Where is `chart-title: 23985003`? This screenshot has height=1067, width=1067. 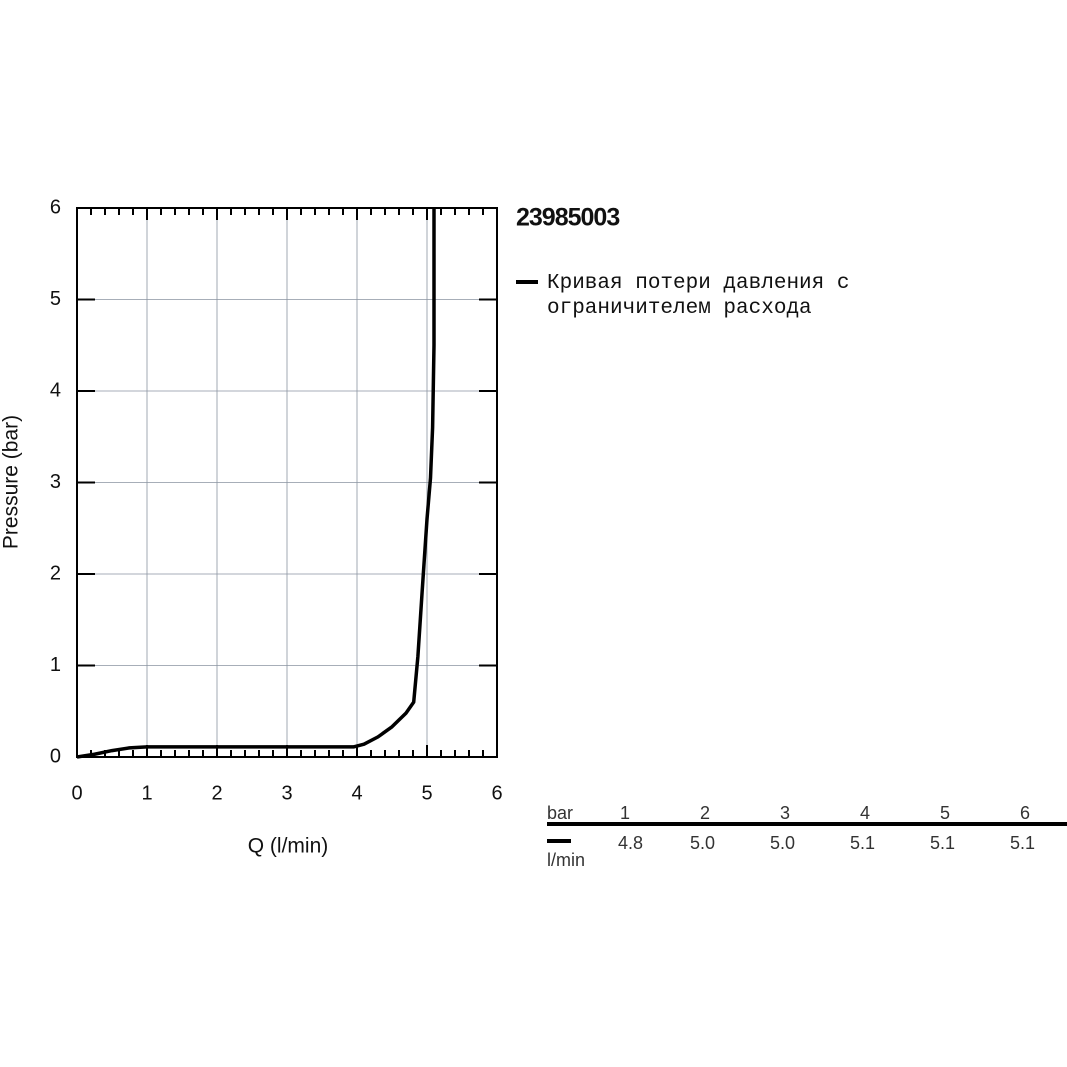
chart-title: 23985003 is located at coordinates (567, 218).